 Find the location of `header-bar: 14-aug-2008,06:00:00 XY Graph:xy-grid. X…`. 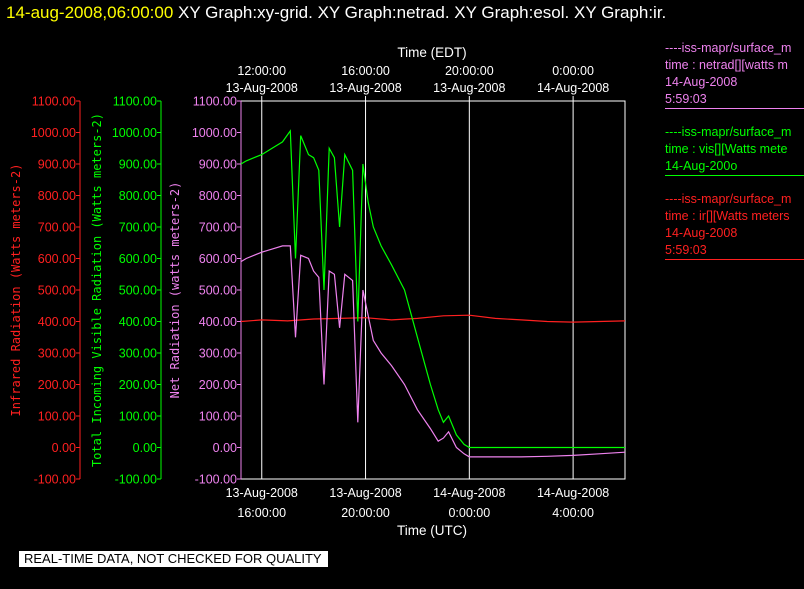

header-bar: 14-aug-2008,06:00:00 XY Graph:xy-grid. X… is located at coordinates (336, 13).